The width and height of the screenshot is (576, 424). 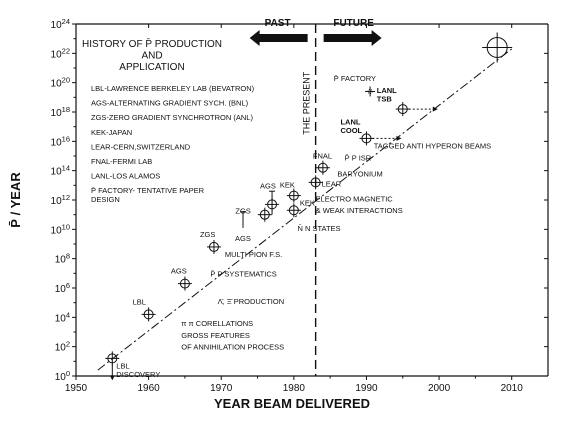 I want to click on future-label: FUTURE, so click(x=353, y=23).